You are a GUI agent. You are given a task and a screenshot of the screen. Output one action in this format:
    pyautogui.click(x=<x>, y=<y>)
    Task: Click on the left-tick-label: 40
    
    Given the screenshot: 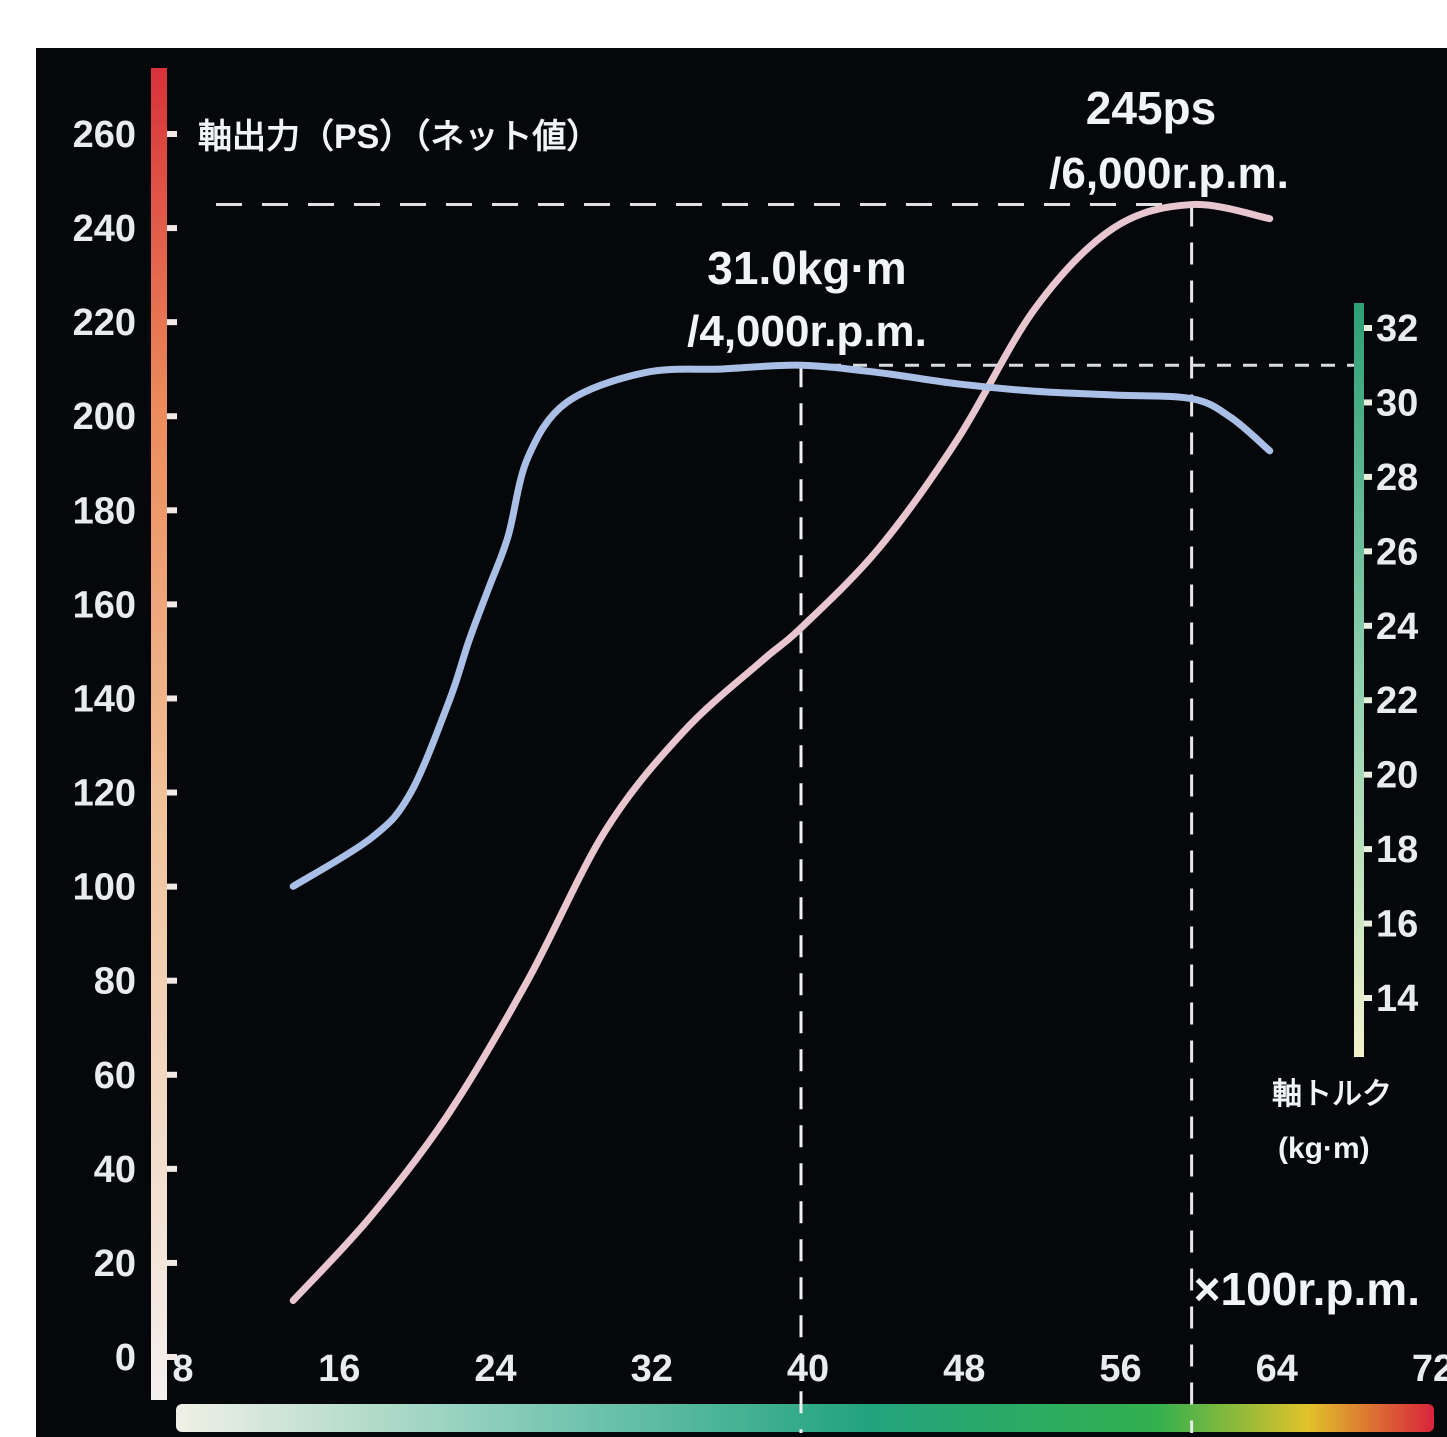 What is the action you would take?
    pyautogui.click(x=115, y=1170)
    